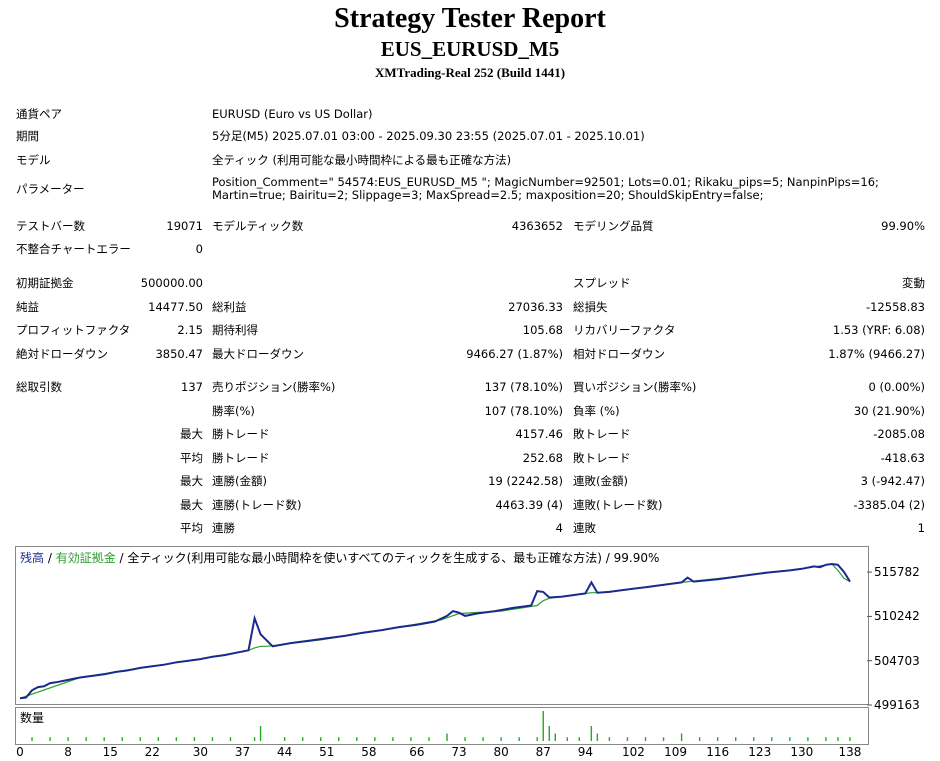 Image resolution: width=940 pixels, height=761 pixels. What do you see at coordinates (258, 226) in the screenshot?
I see `ticks-label: モデルティック数` at bounding box center [258, 226].